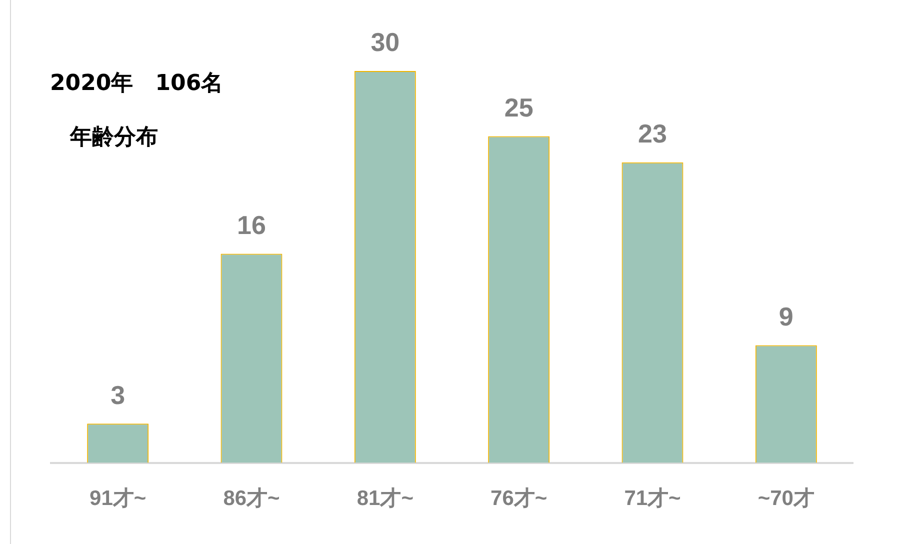 The height and width of the screenshot is (544, 904). Describe the element at coordinates (786, 316) in the screenshot. I see `data-label: 9` at that location.